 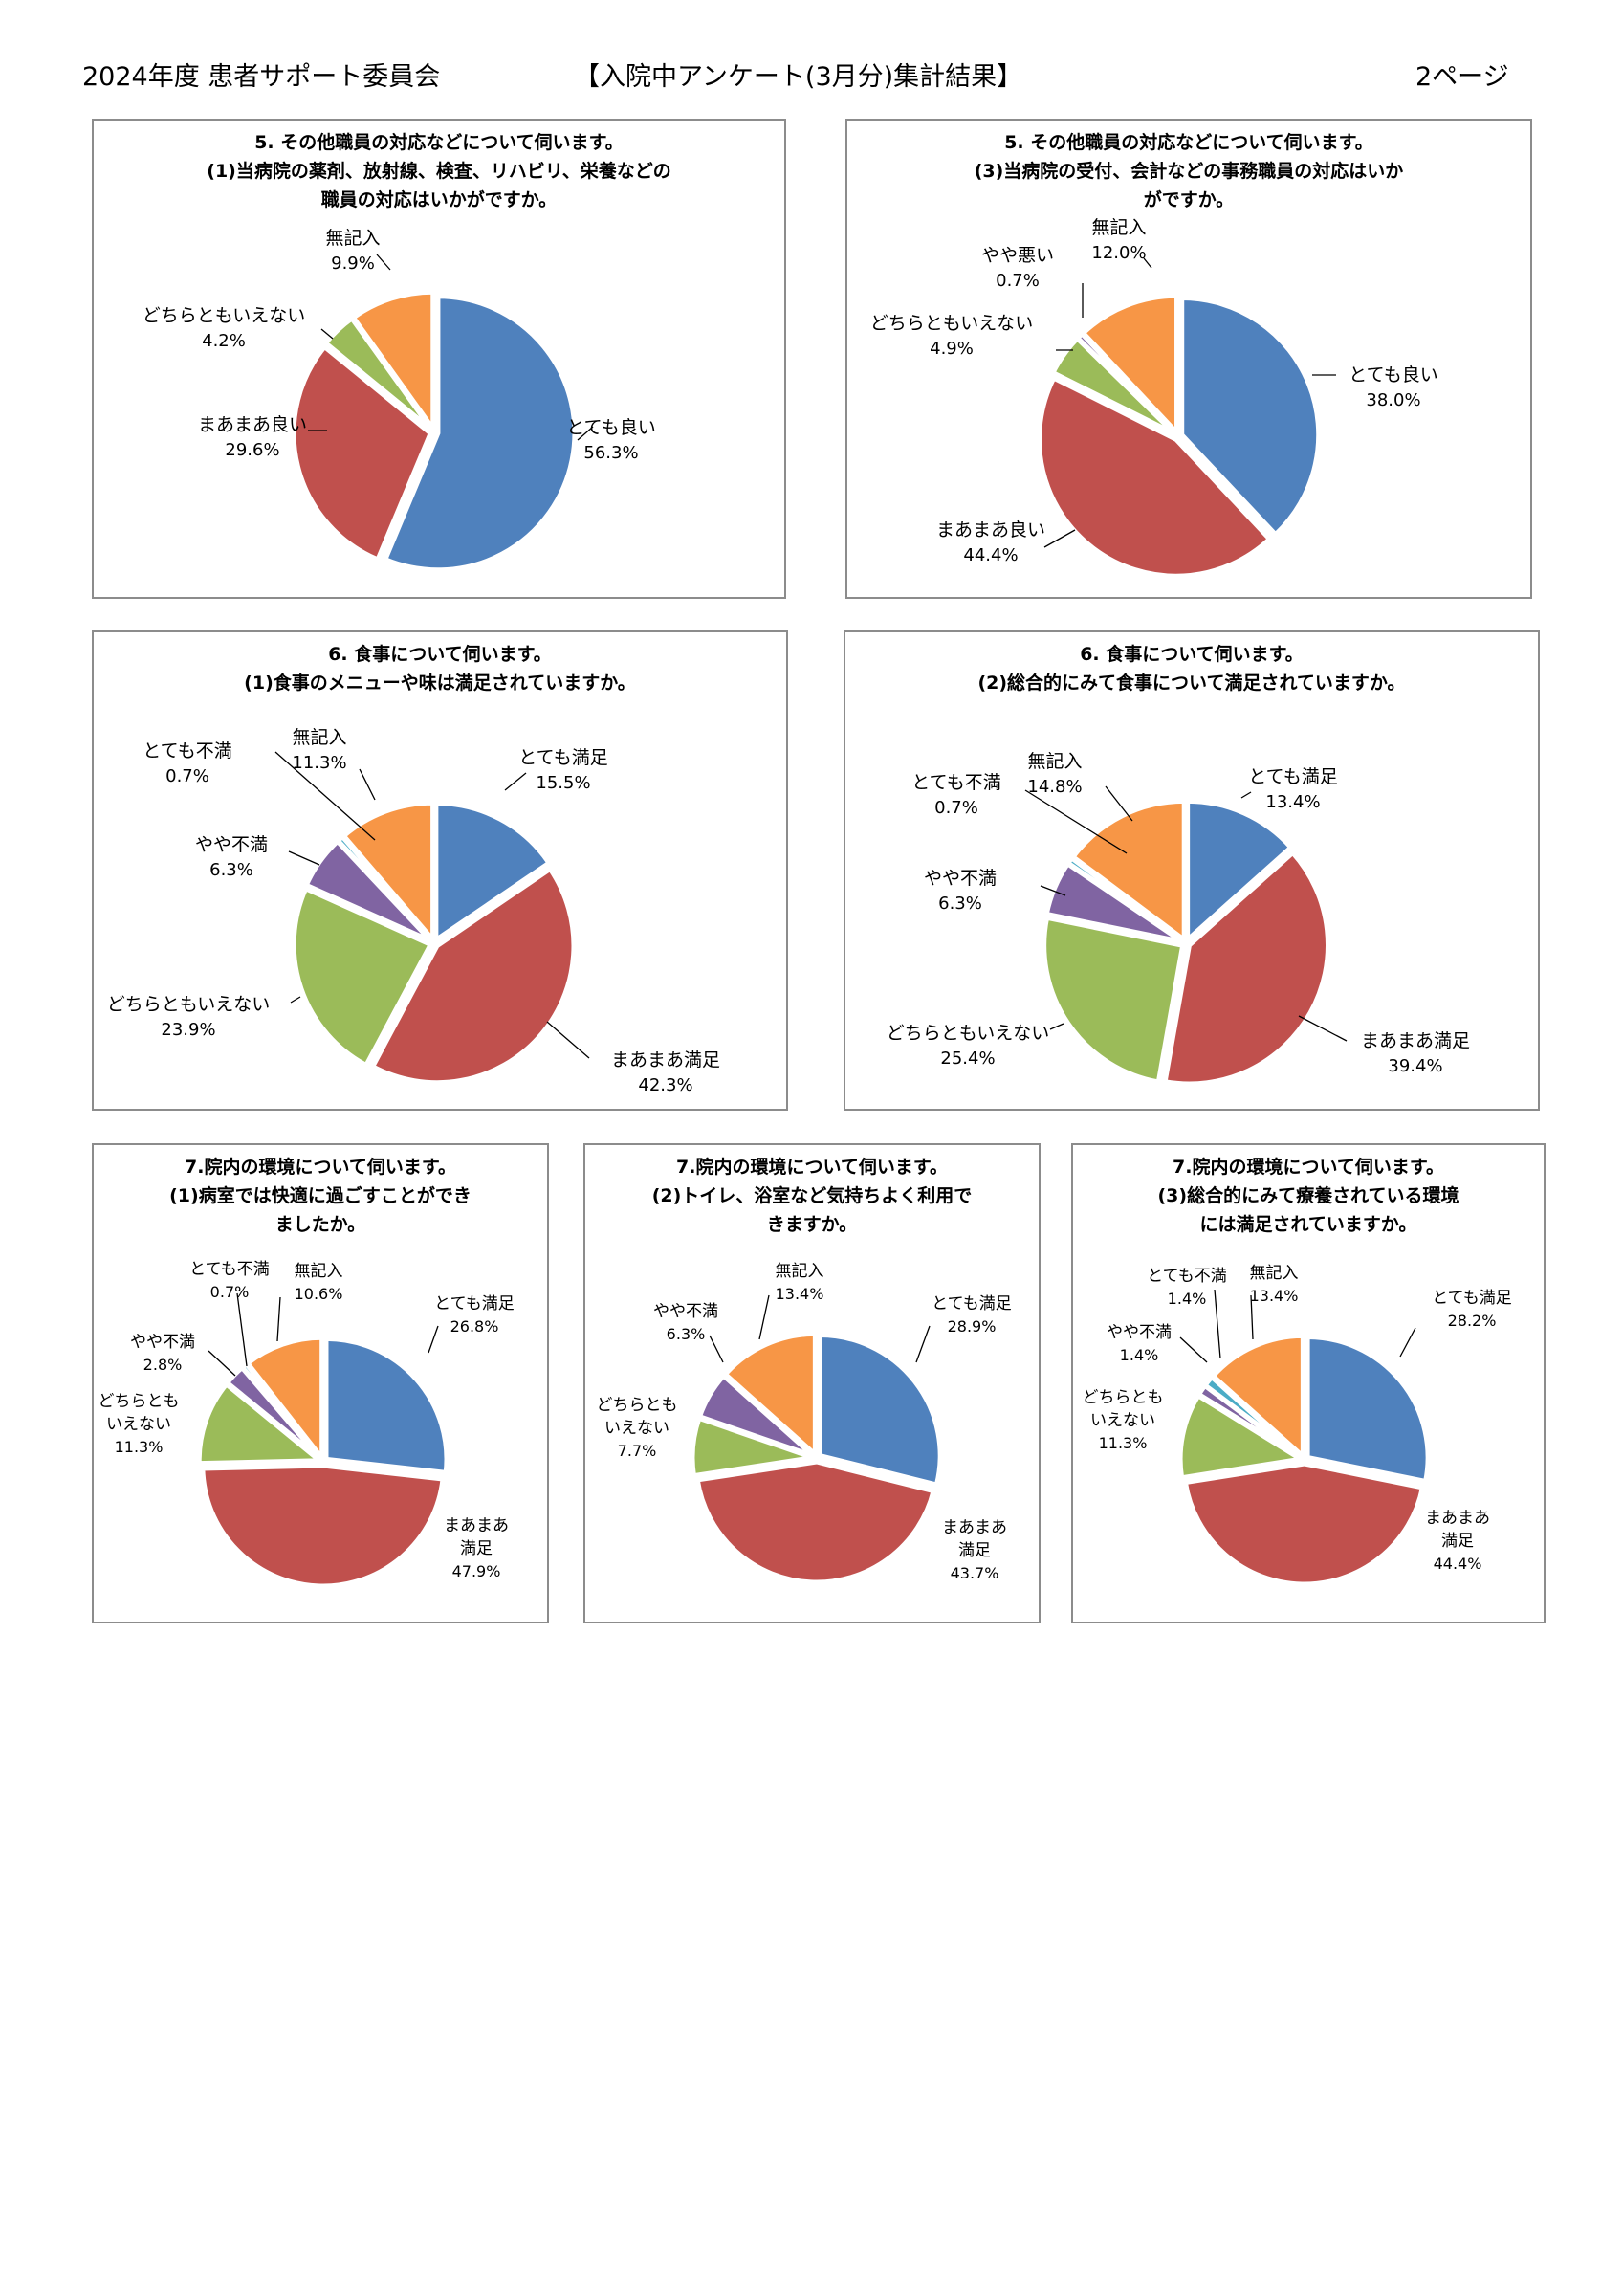 I want to click on slice-percent-label: 7.7%, so click(x=637, y=1451).